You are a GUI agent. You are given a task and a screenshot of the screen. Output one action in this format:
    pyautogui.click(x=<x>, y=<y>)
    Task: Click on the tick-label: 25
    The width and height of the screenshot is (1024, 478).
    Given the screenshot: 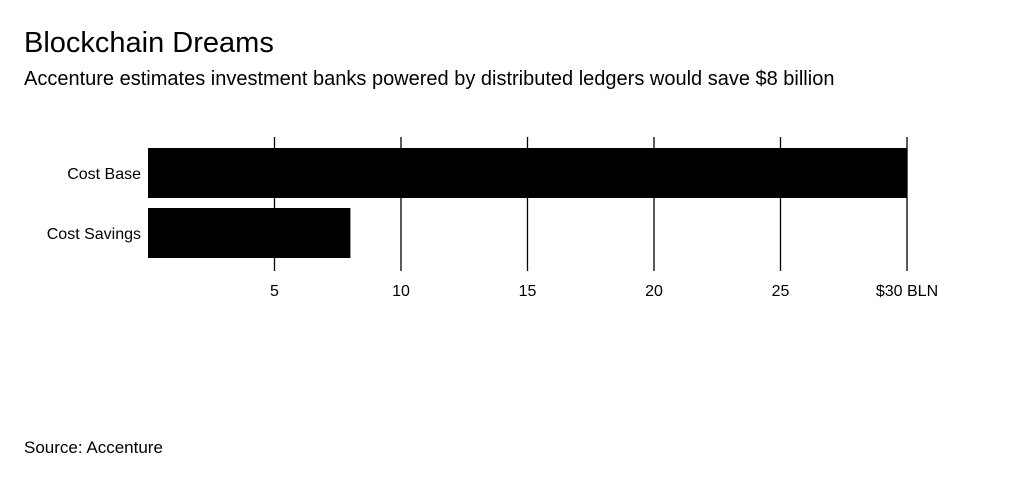 What is the action you would take?
    pyautogui.click(x=781, y=291)
    